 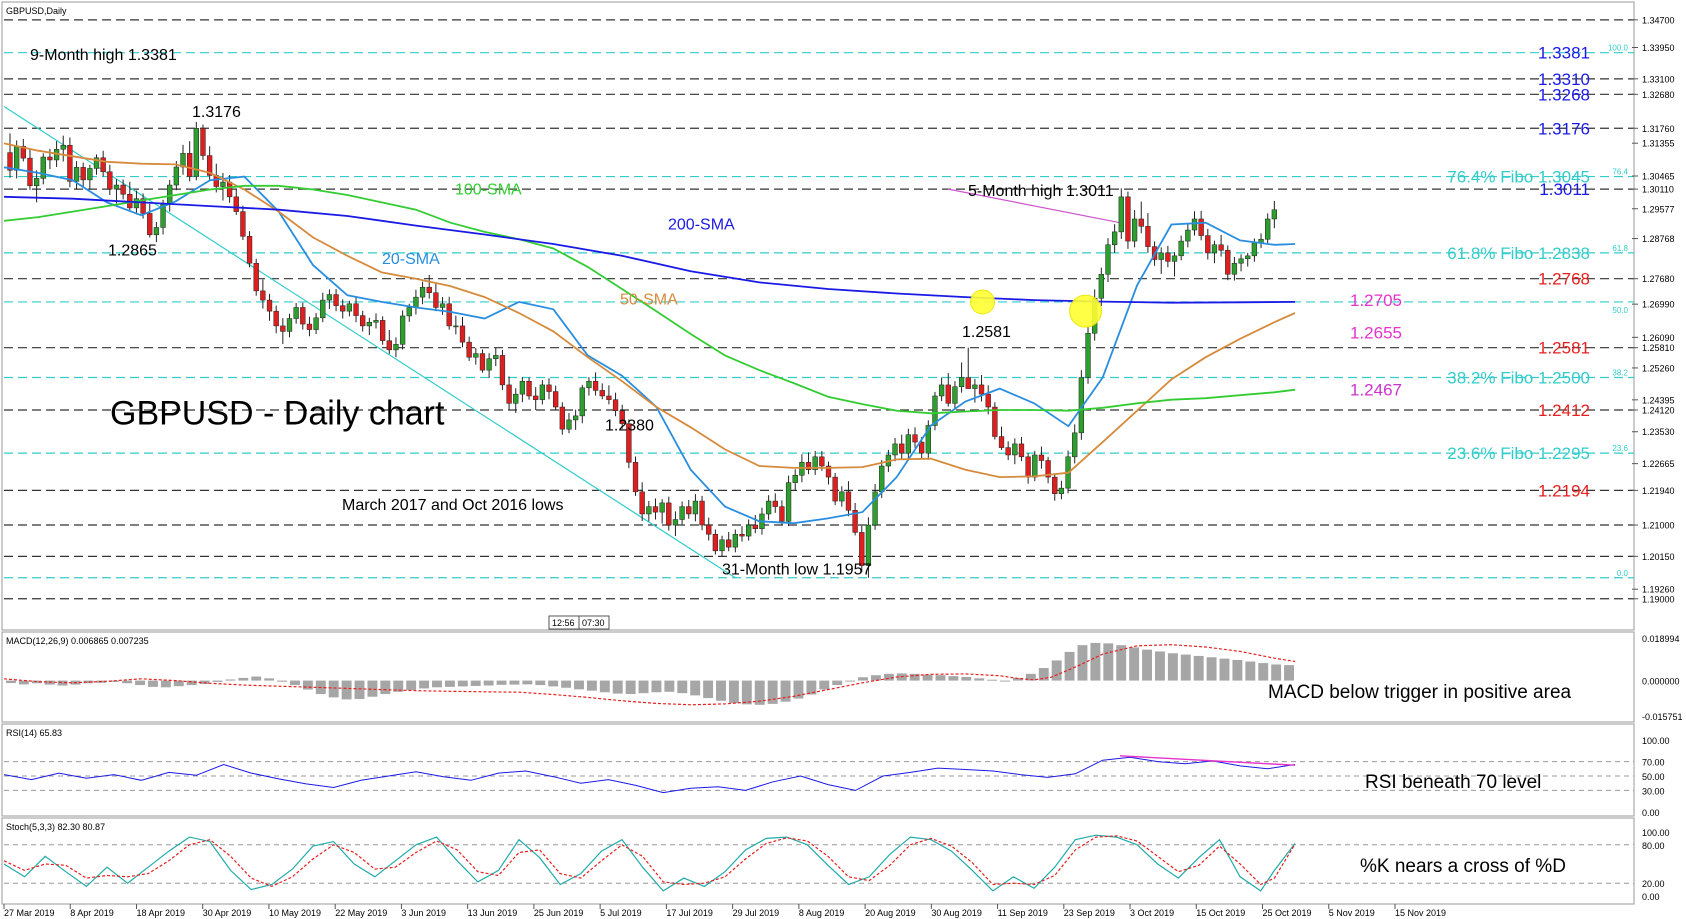 I want to click on x-tick-label: 30 Aug 2019, so click(x=956, y=913).